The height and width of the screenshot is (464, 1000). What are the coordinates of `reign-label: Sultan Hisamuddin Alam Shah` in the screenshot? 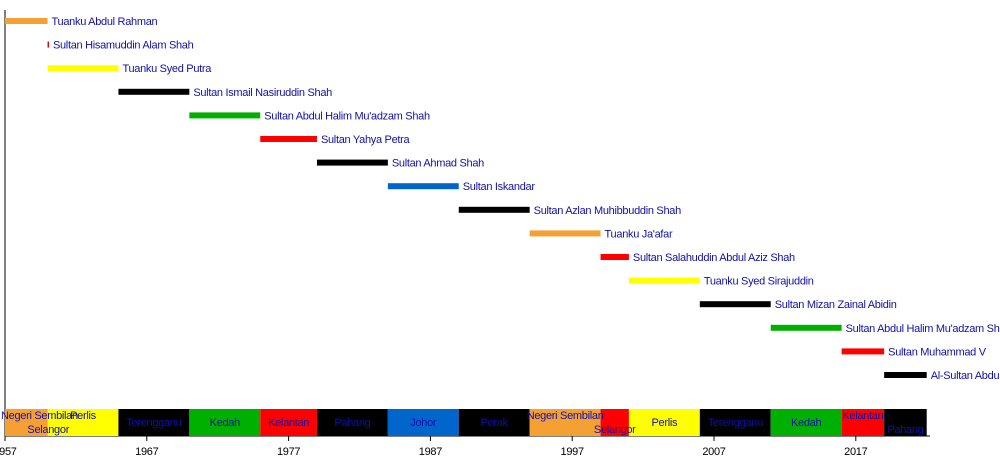 It's located at (123, 46).